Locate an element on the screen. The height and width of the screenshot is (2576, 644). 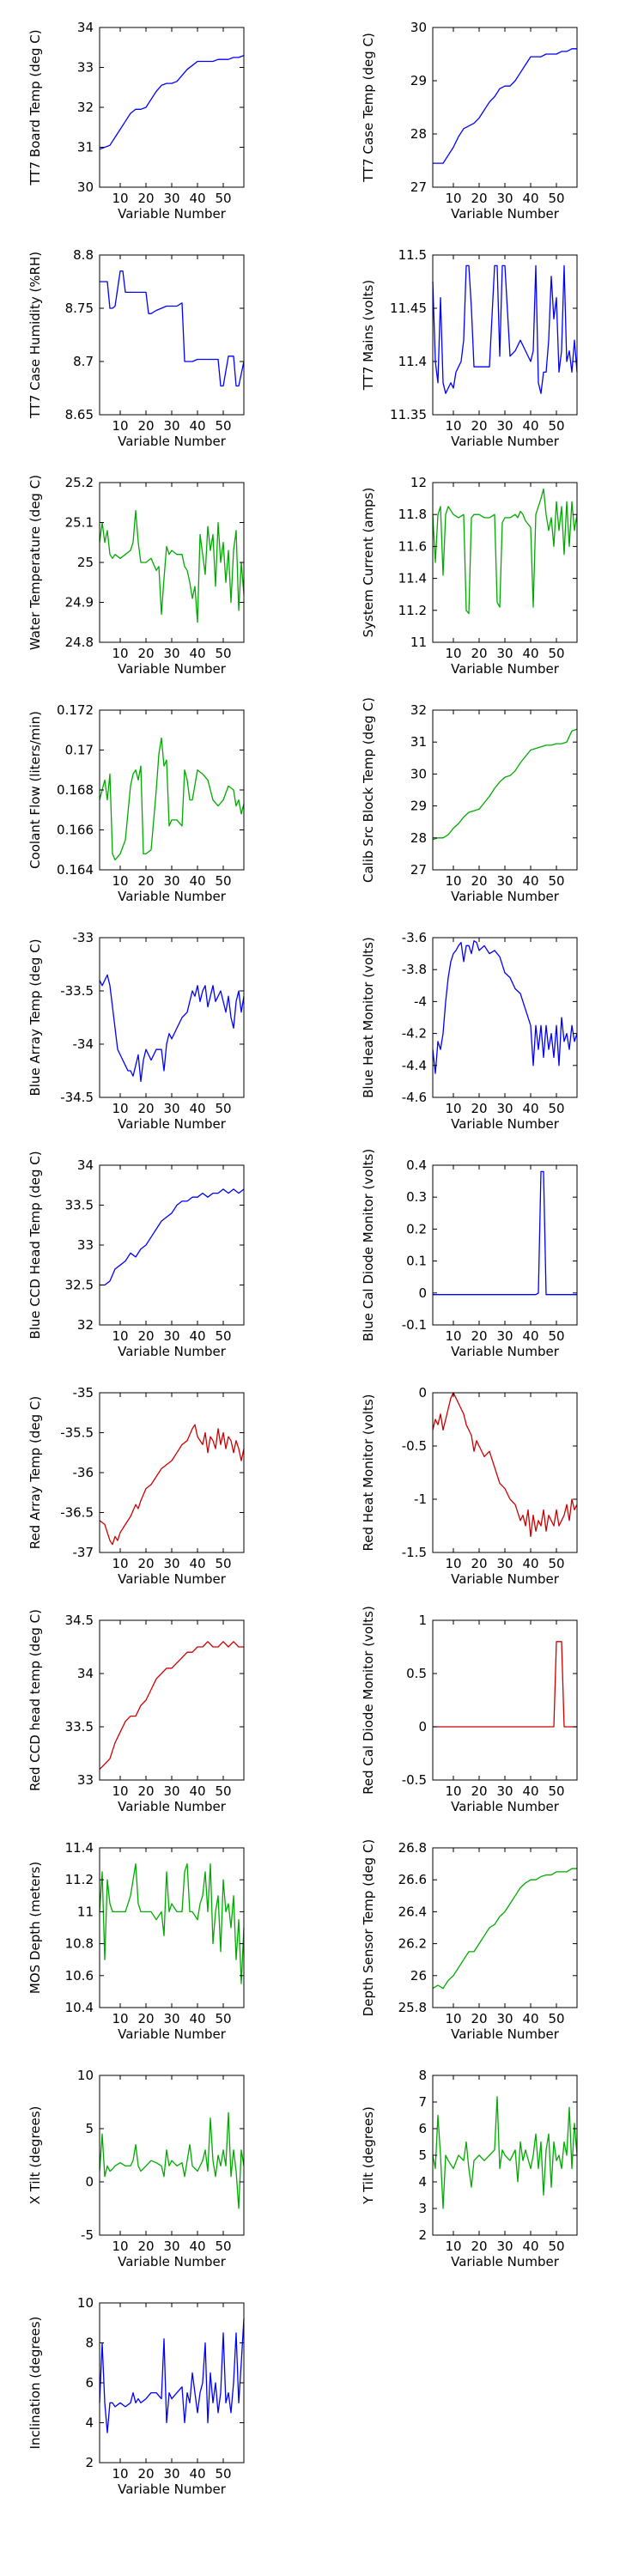
y-tick-label: 0.166 is located at coordinates (75, 830).